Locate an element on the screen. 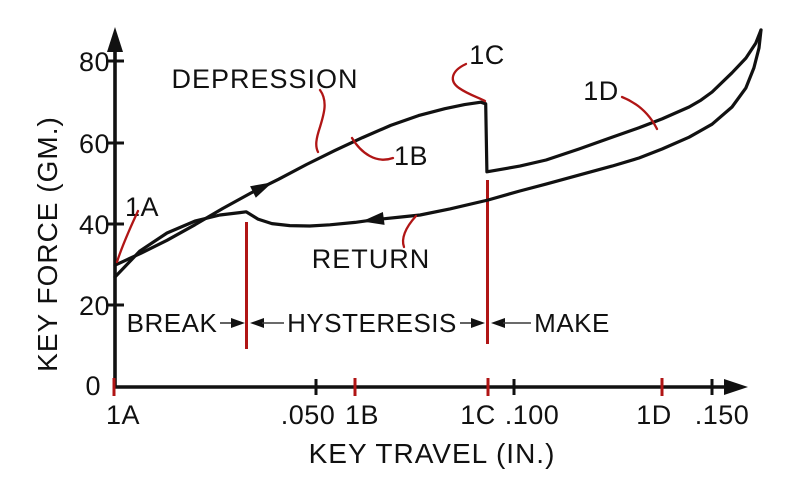 Image resolution: width=800 pixels, height=492 pixels. callout-label-1b: 1B is located at coordinates (411, 156).